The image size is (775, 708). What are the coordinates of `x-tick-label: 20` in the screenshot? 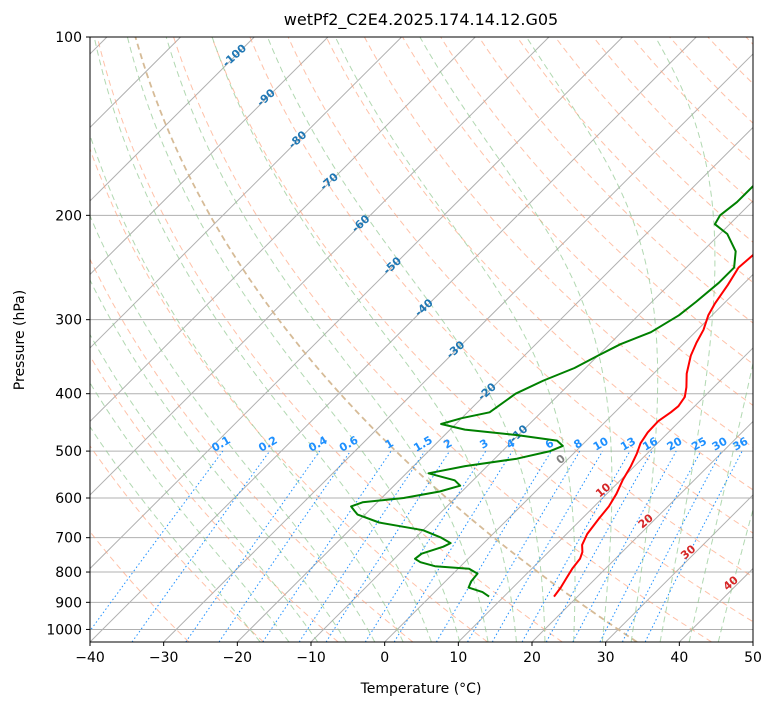 It's located at (532, 658).